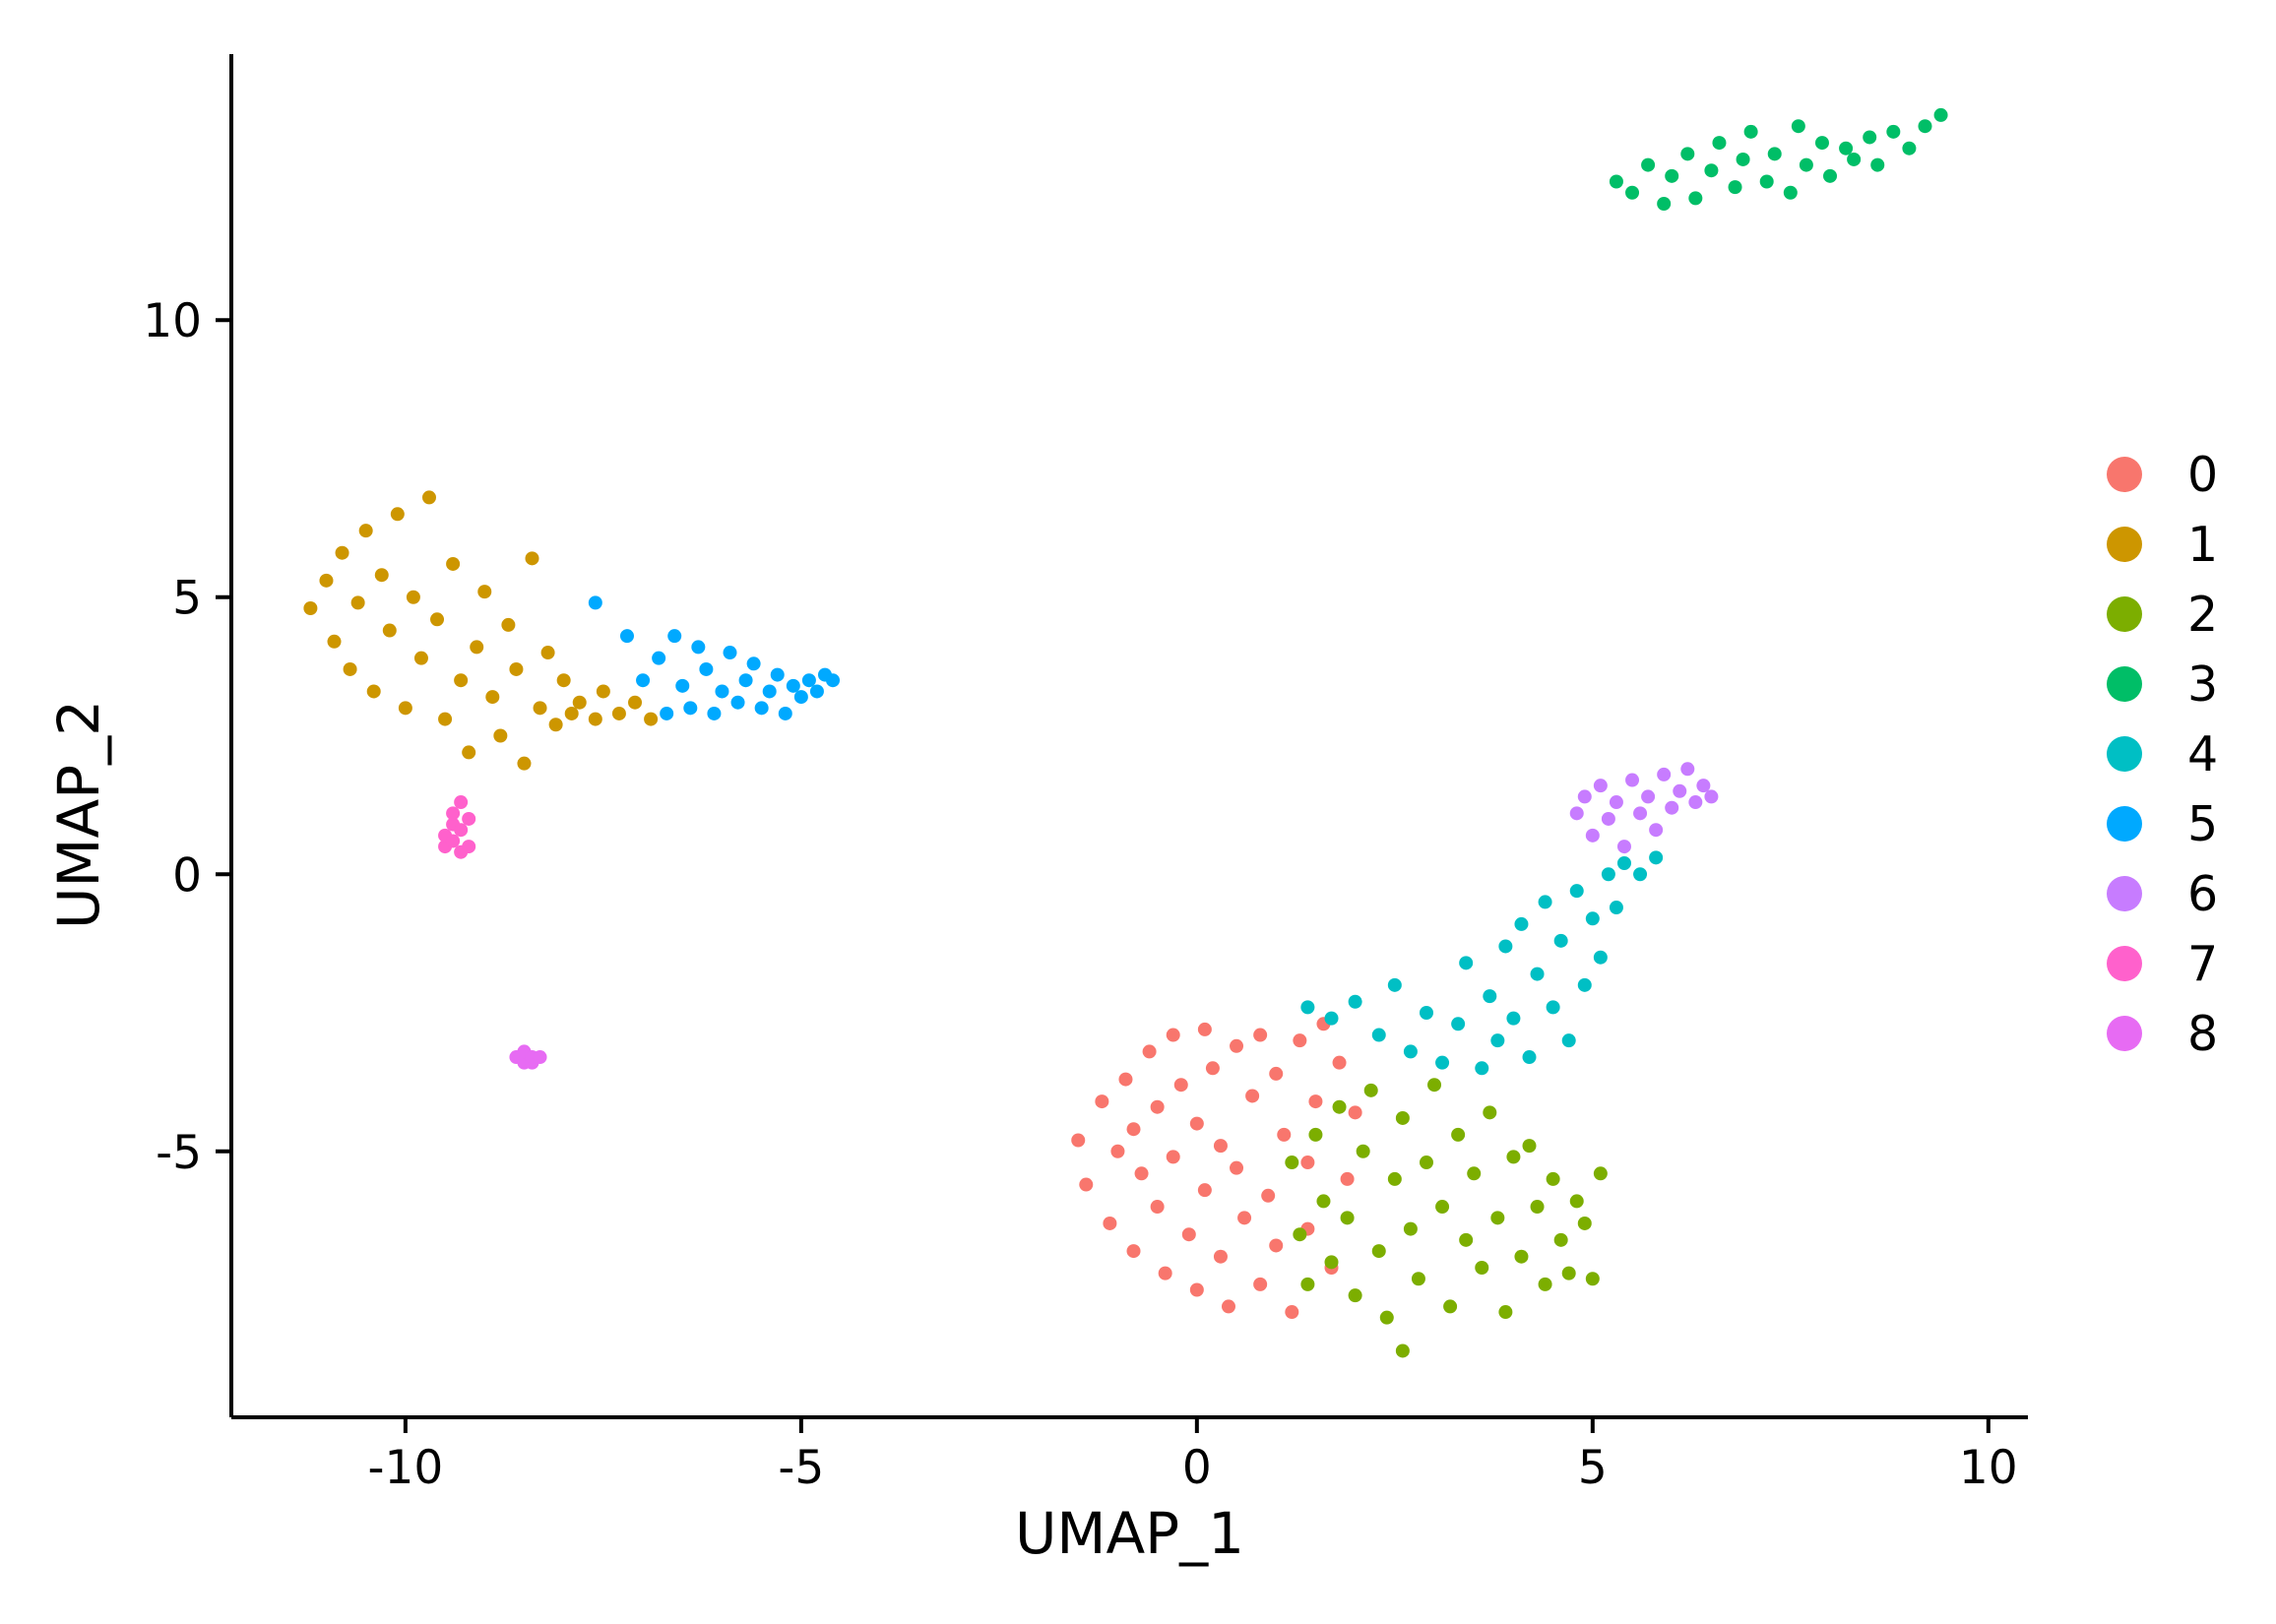 The width and height of the screenshot is (2276, 1624). I want to click on y-tick-label: -5, so click(179, 1153).